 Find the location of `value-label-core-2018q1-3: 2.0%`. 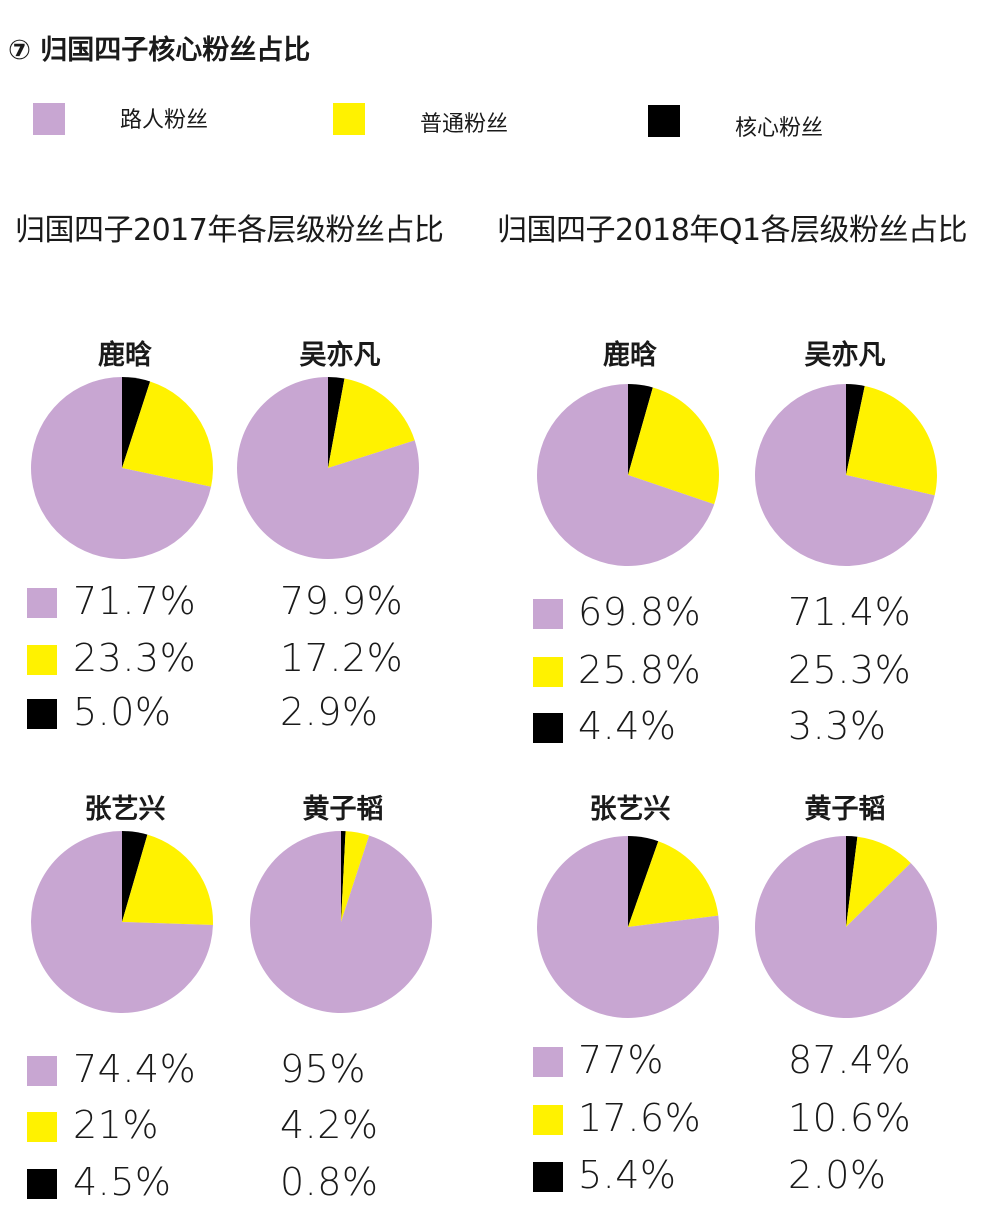

value-label-core-2018q1-3: 2.0% is located at coordinates (837, 1175).